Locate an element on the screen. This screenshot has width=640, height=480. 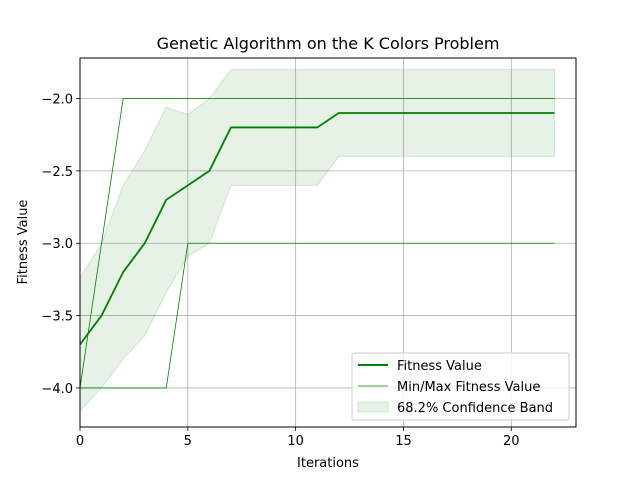
x-tick-label: 15 is located at coordinates (403, 441).